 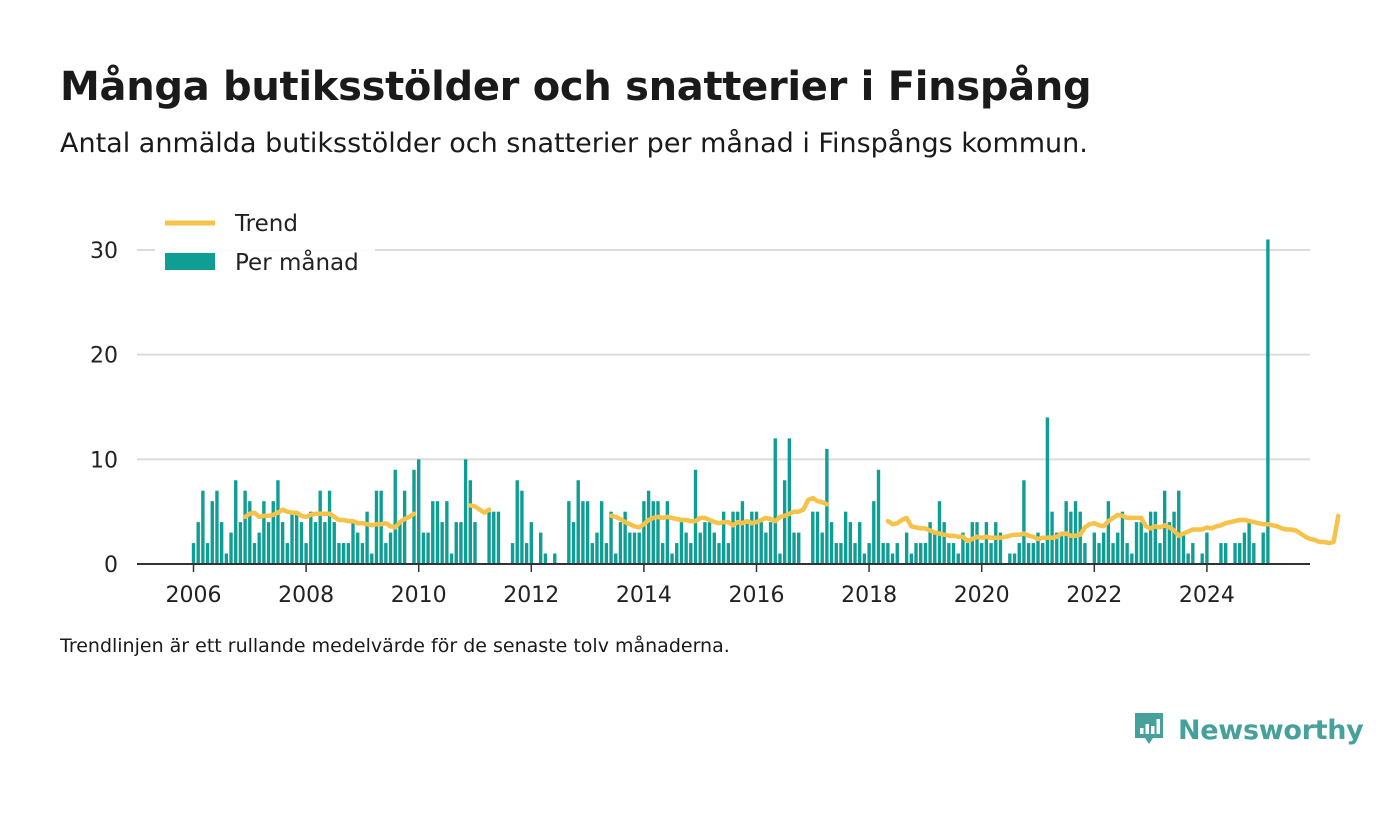 What do you see at coordinates (419, 595) in the screenshot?
I see `x-tick-label: 2010` at bounding box center [419, 595].